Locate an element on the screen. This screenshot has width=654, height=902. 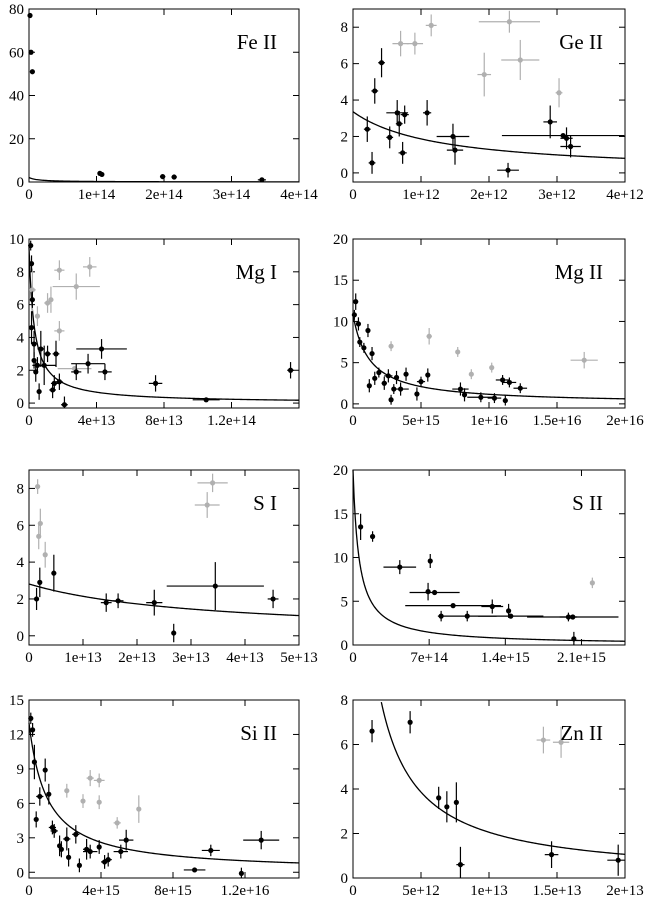
panel-title: Mg I is located at coordinates (256, 272).